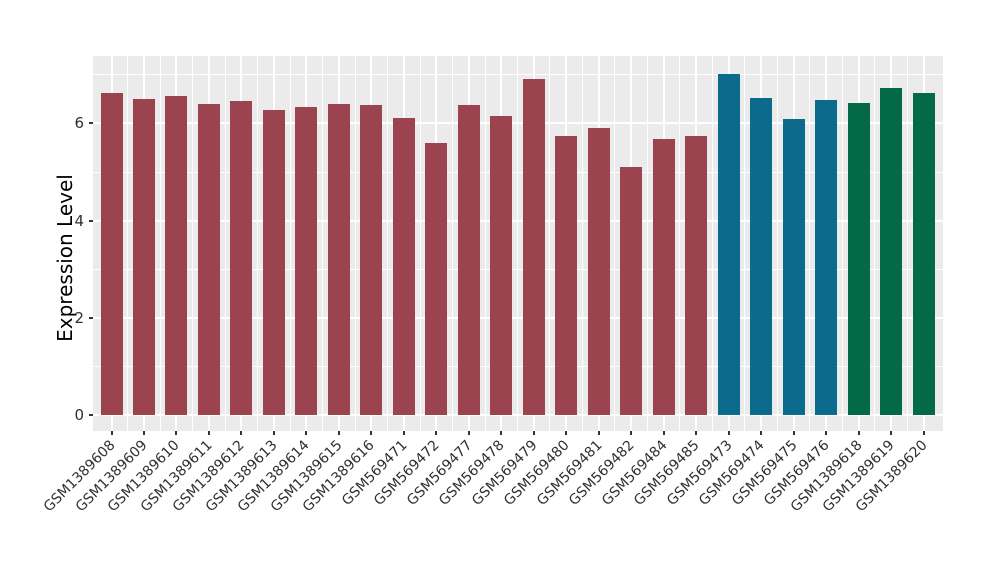  Describe the element at coordinates (793, 266) in the screenshot. I see `bar-GSM569475` at that location.